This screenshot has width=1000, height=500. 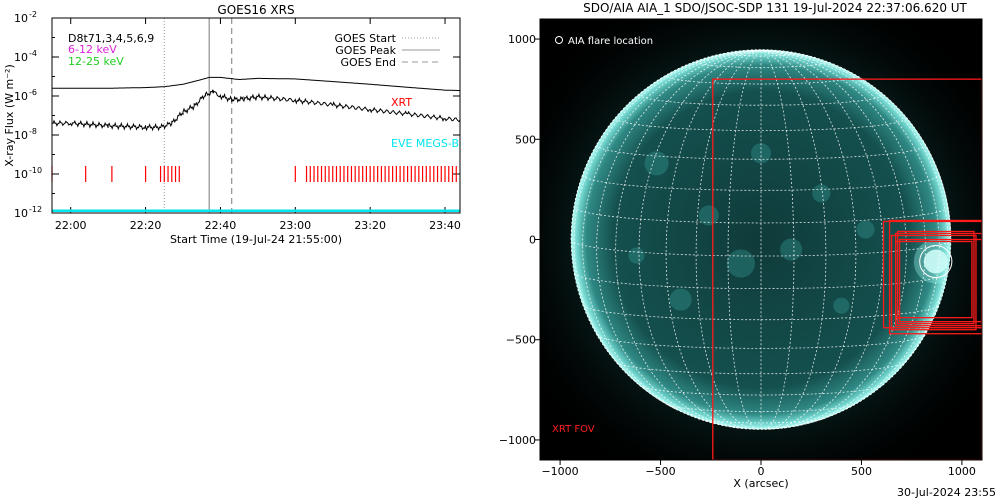 What do you see at coordinates (425, 143) in the screenshot?
I see `eve-megs-label: EVE MEGS-B` at bounding box center [425, 143].